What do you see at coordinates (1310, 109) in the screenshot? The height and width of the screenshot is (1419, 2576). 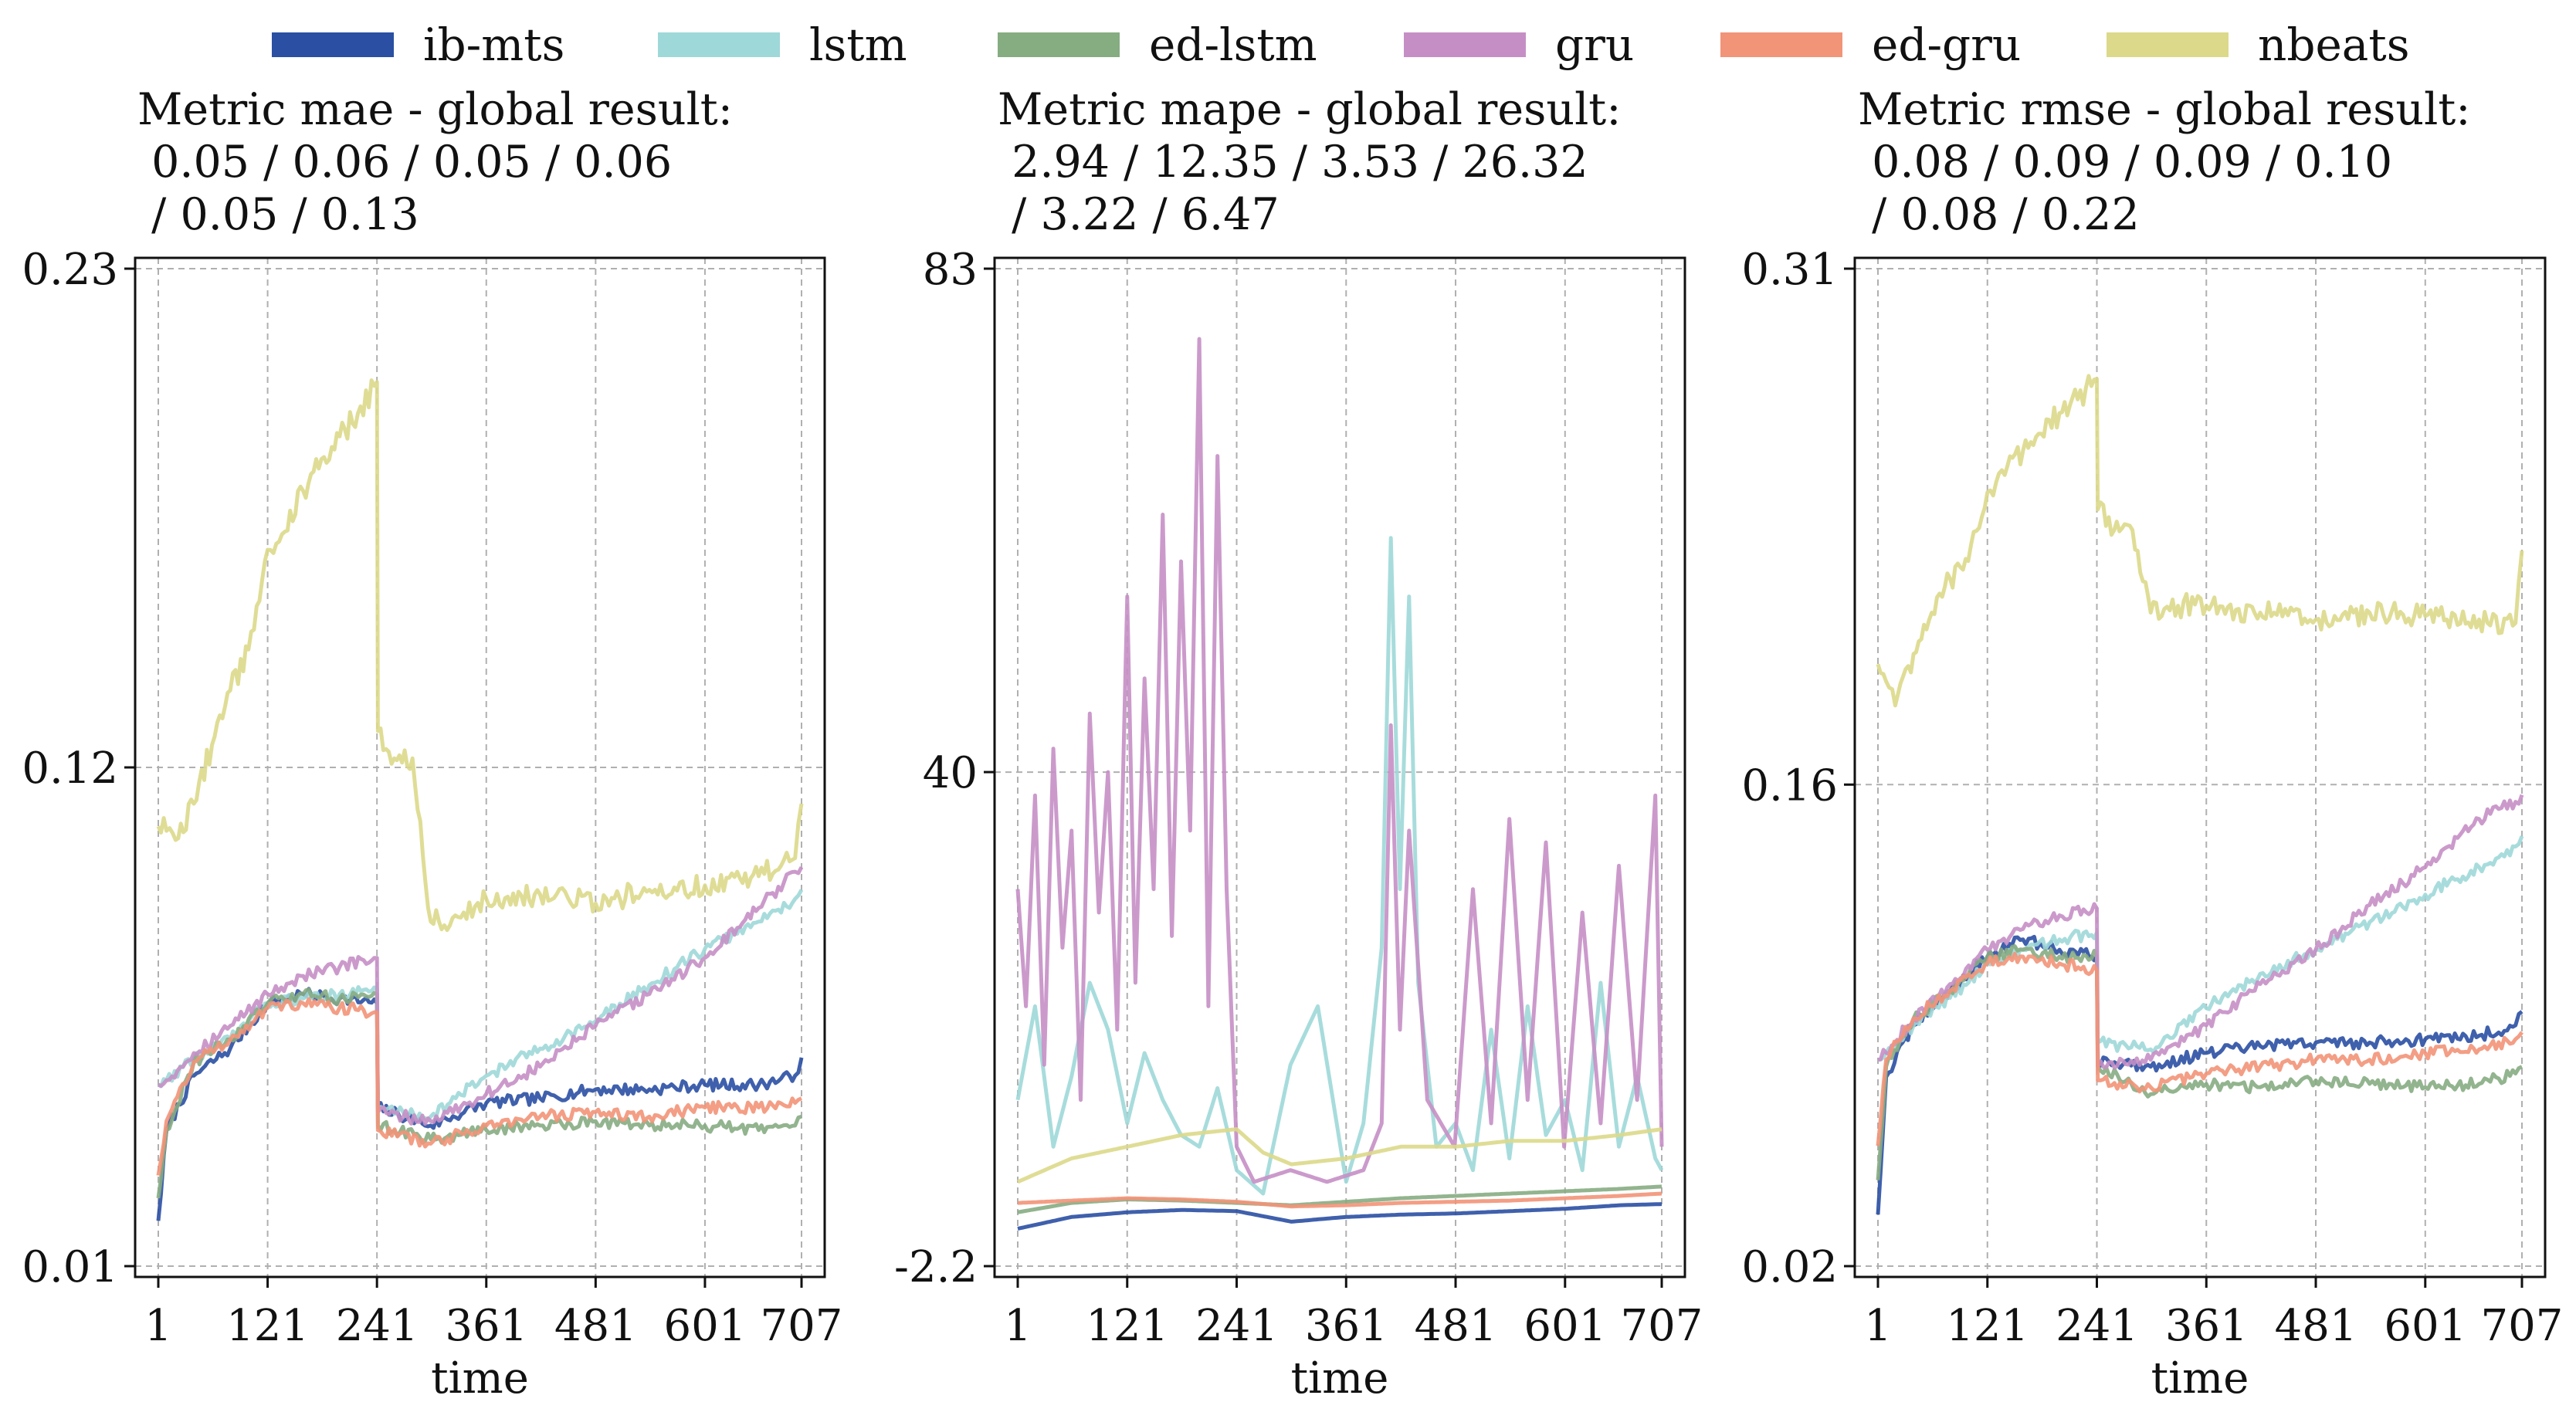 I see `title-line: Metric mape - global result:` at bounding box center [1310, 109].